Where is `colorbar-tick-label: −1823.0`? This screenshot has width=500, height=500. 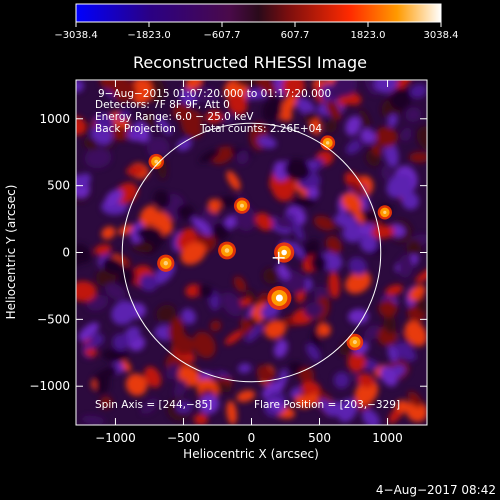
colorbar-tick-label: −1823.0 is located at coordinates (148, 35).